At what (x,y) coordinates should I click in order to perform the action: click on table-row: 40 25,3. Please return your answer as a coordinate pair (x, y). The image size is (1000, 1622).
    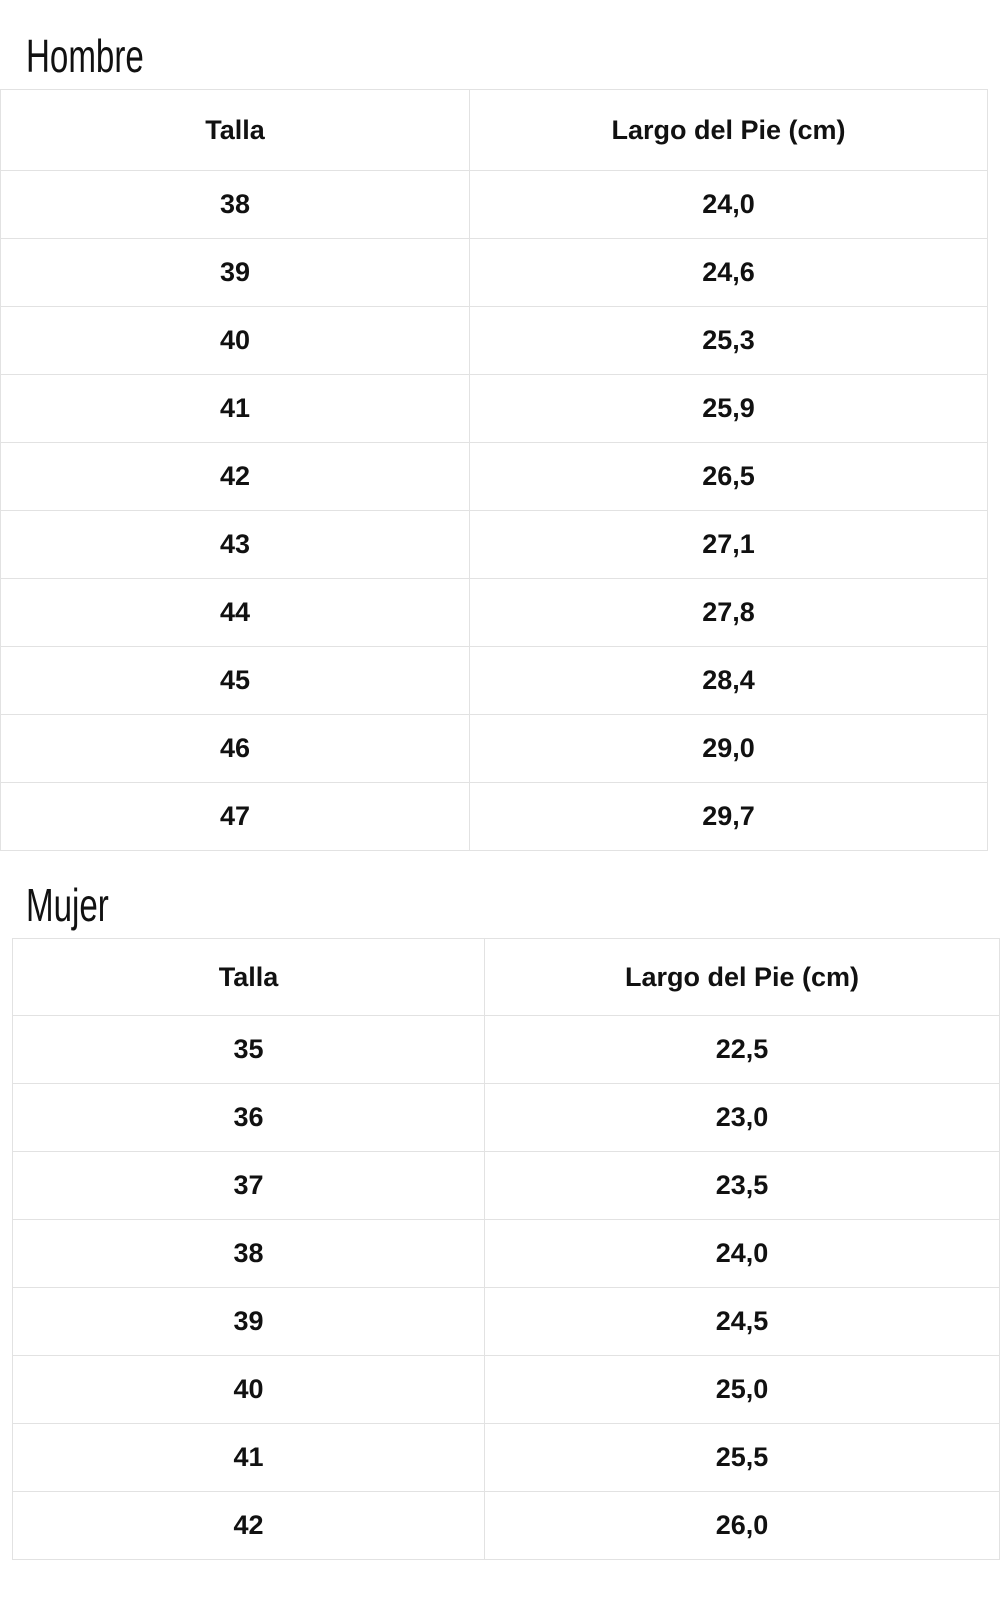
    Looking at the image, I should click on (494, 340).